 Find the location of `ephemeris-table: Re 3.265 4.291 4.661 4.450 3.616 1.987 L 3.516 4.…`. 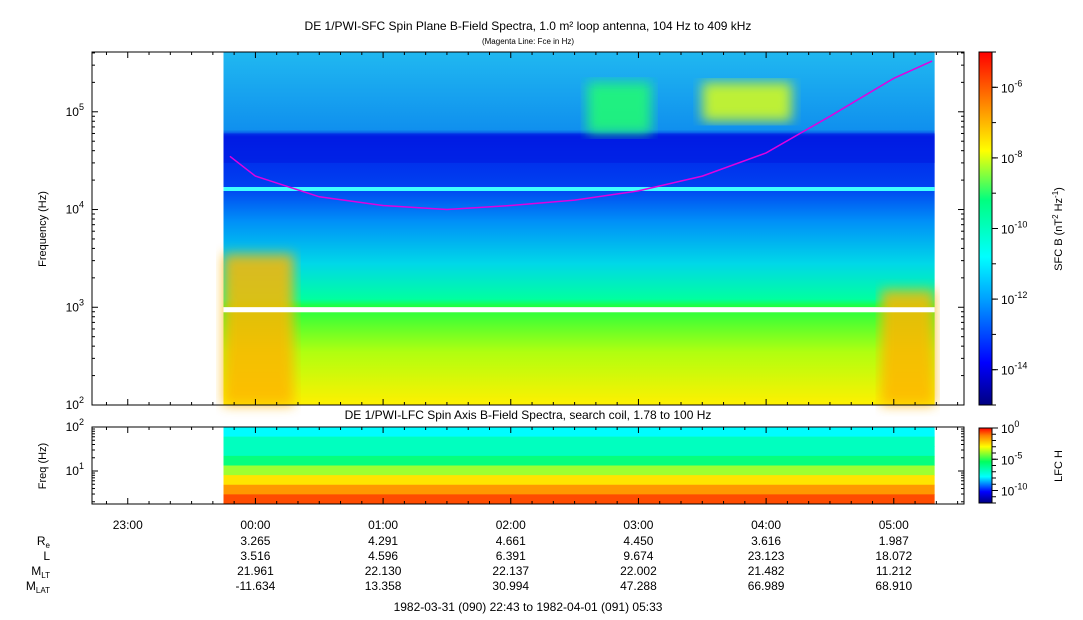

ephemeris-table: Re 3.265 4.291 4.661 4.450 3.616 1.987 L 3.516 4.… is located at coordinates (469, 564).